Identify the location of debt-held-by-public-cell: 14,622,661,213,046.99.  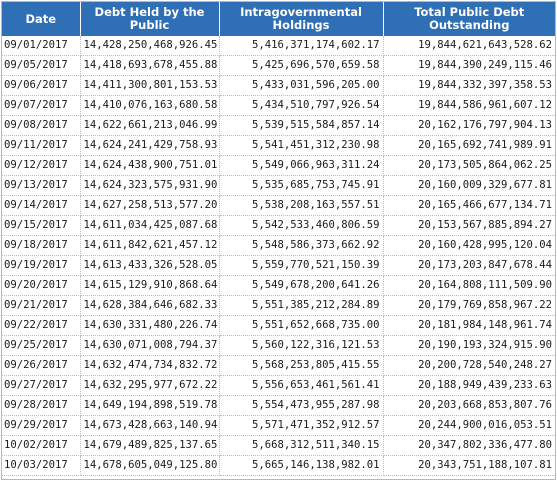
(150, 126).